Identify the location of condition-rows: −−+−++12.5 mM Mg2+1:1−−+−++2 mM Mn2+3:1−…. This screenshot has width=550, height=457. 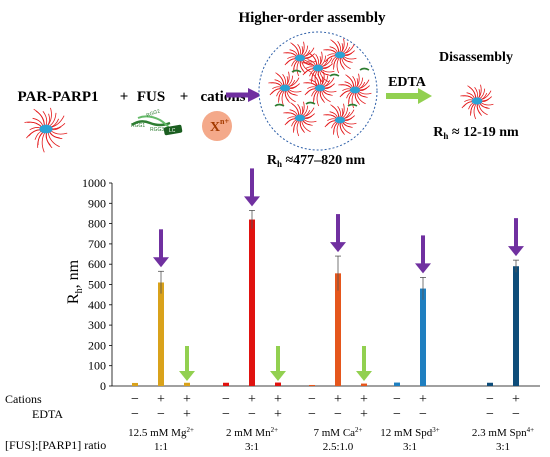
(331, 422).